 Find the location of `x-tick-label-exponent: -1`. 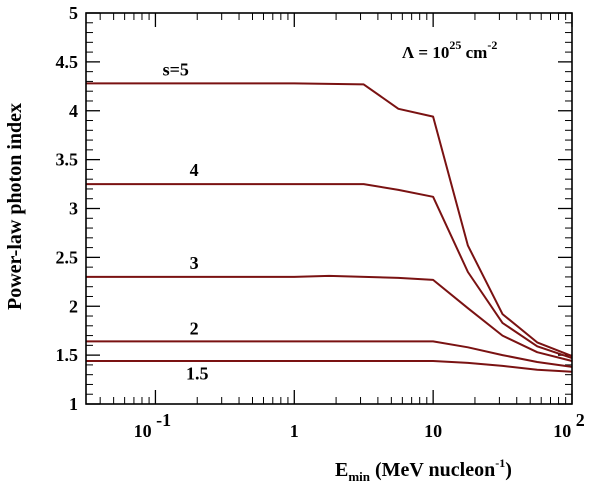

x-tick-label-exponent: -1 is located at coordinates (162, 420).